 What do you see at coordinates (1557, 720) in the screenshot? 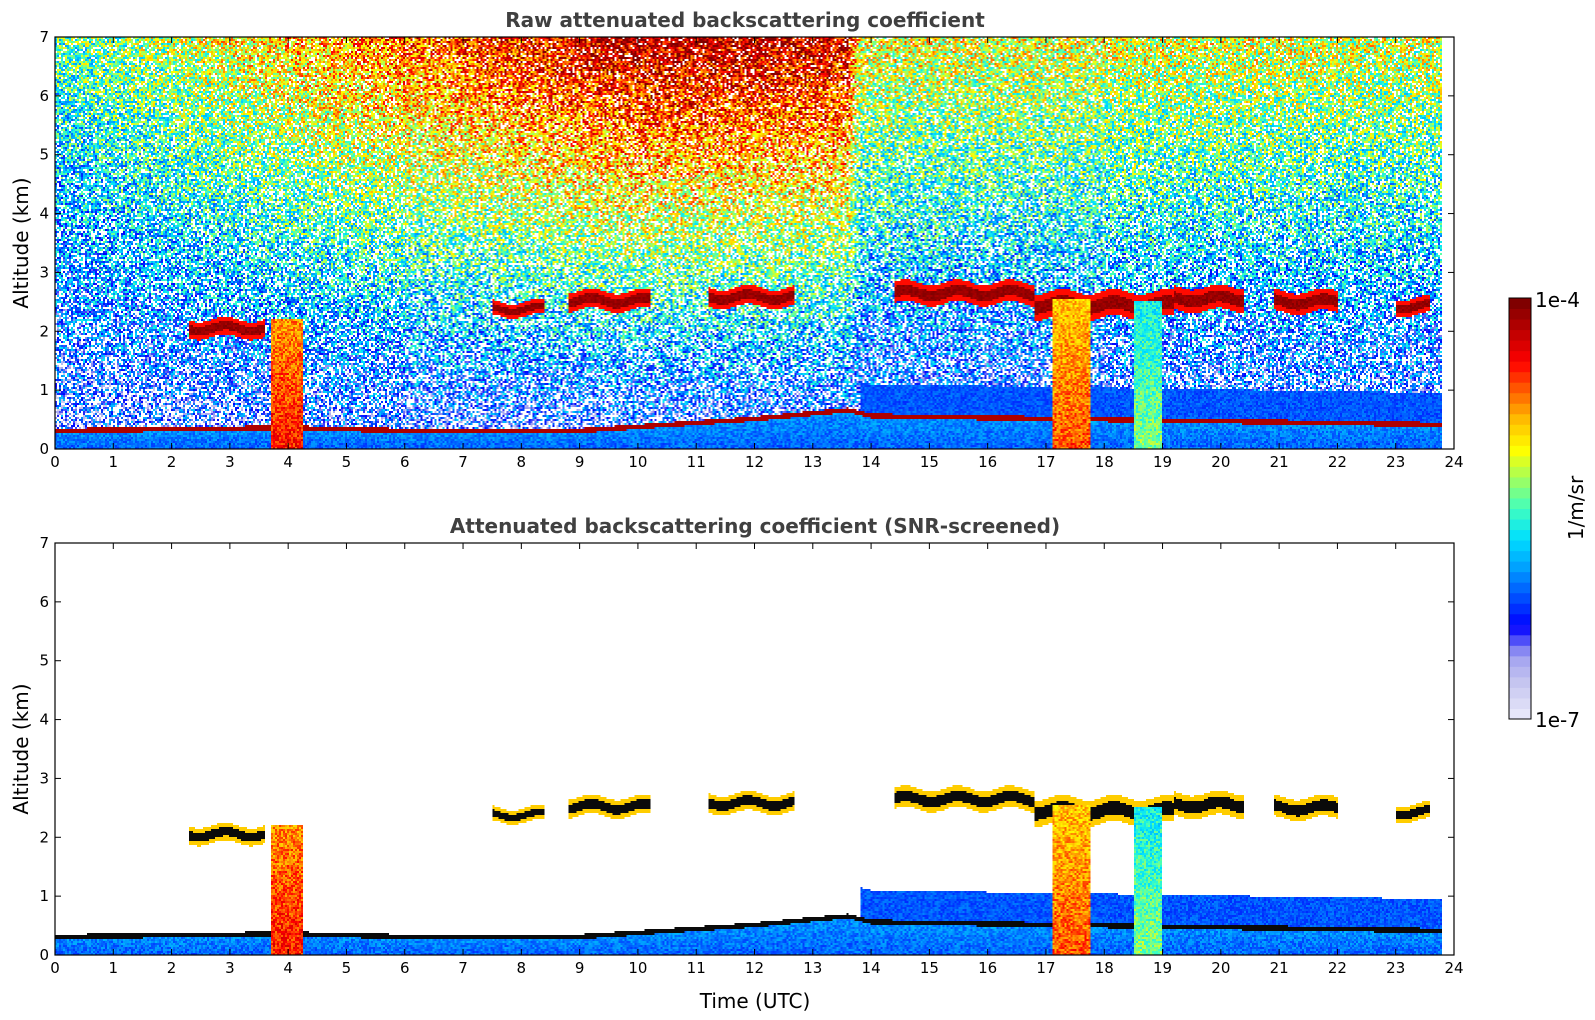
I see `colorbar-min-label: 1e-7` at bounding box center [1557, 720].